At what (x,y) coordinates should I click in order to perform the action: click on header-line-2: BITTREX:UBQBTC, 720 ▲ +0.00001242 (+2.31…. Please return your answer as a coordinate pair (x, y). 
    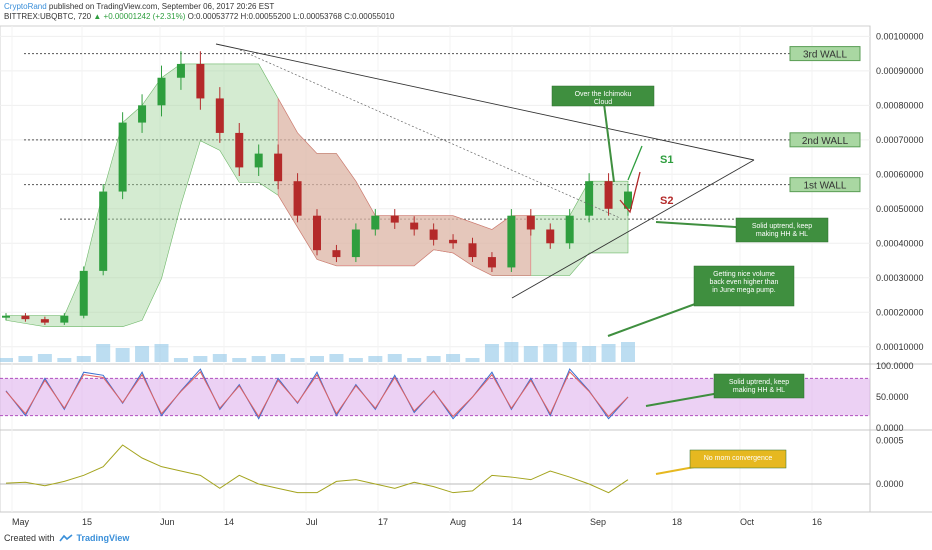
    Looking at the image, I should click on (199, 17).